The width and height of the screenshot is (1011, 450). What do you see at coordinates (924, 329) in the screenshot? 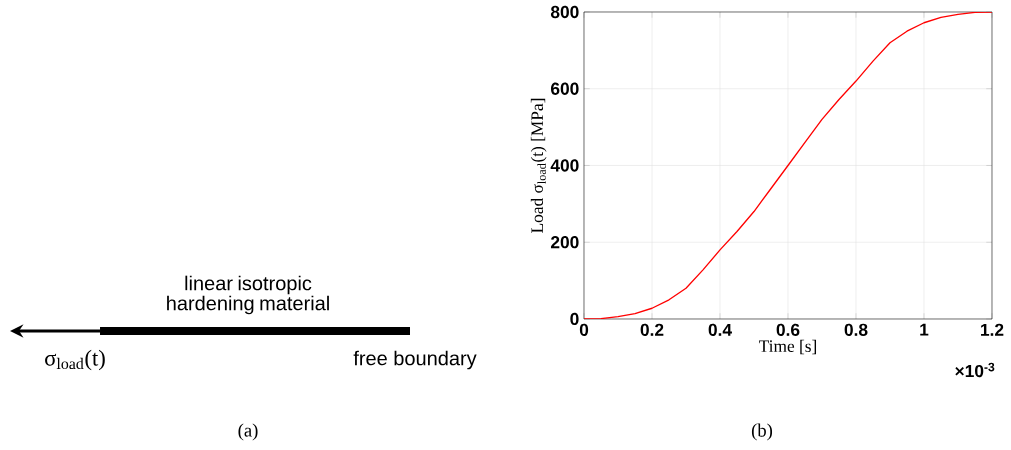
I see `x-tick-label: 1` at bounding box center [924, 329].